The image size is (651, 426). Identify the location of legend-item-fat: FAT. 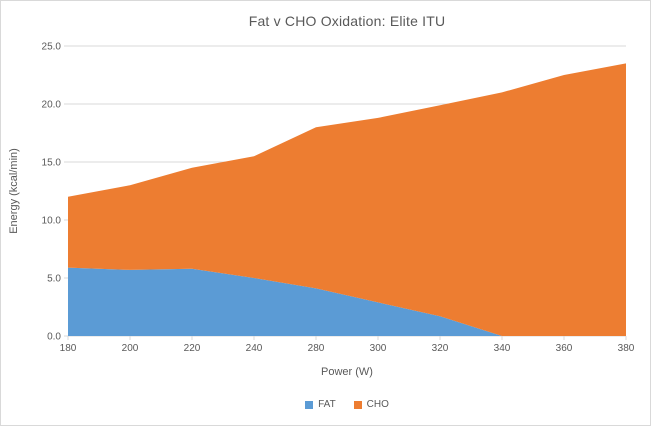
(320, 404).